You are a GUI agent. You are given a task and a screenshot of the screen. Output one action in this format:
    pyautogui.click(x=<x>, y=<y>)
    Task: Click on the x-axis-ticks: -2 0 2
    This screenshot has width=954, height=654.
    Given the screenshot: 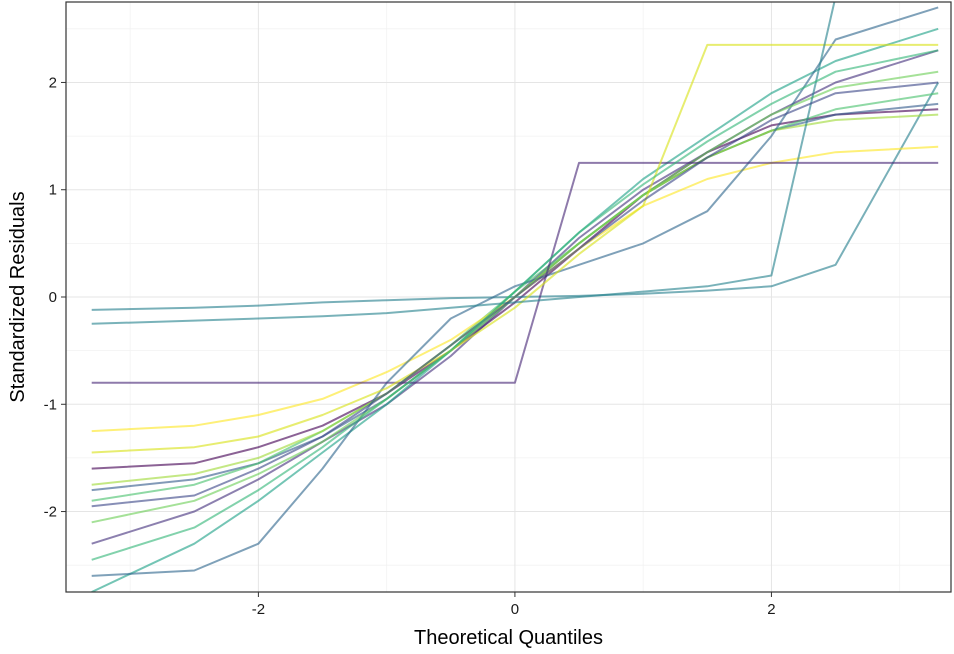 What is the action you would take?
    pyautogui.click(x=514, y=605)
    